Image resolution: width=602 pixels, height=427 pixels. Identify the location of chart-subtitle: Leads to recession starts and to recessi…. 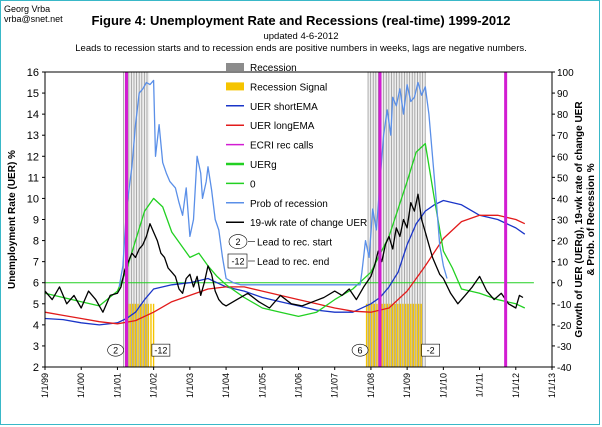
(301, 48).